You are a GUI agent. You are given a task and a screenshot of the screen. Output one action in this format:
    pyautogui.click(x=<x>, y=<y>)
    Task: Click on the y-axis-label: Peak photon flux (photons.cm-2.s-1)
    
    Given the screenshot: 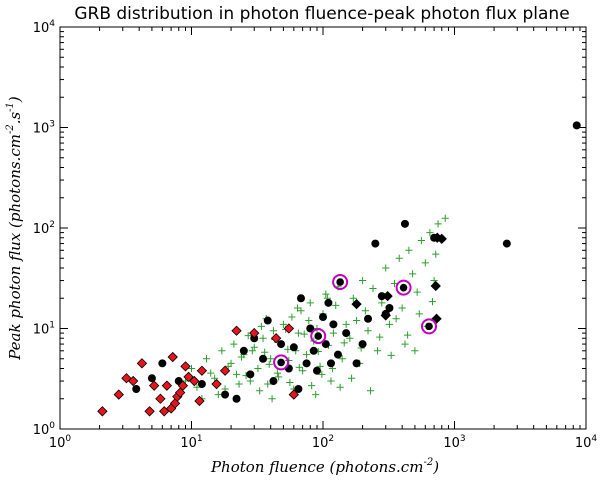 What is the action you would take?
    pyautogui.click(x=14, y=228)
    